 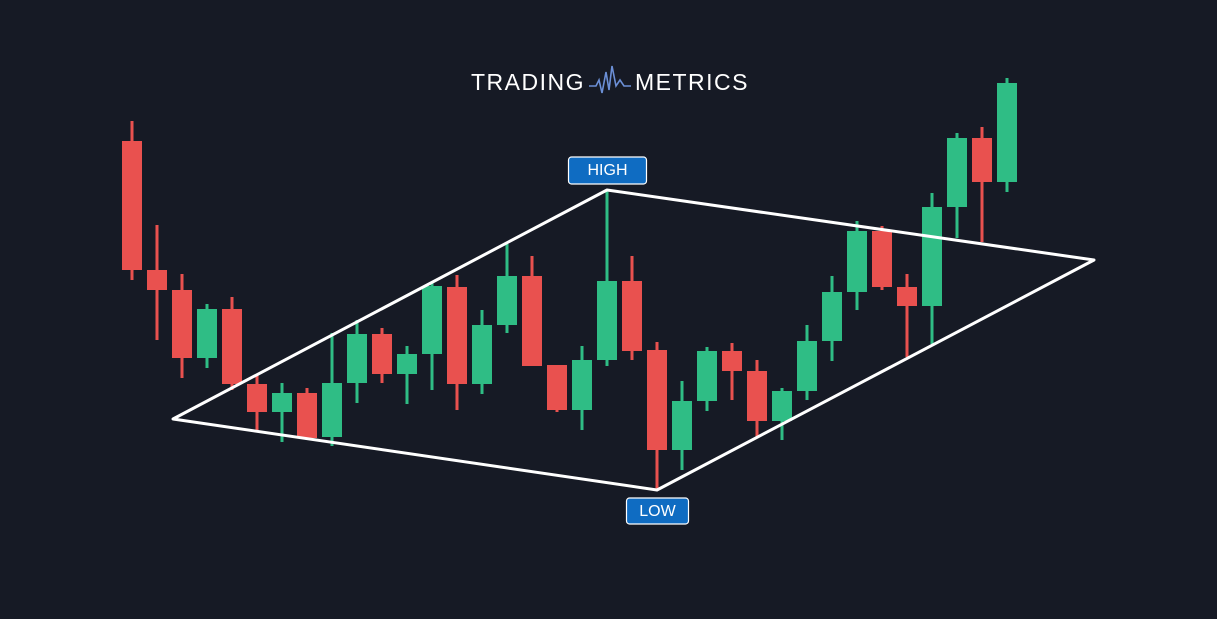 I want to click on brand-left: TRADING, so click(x=528, y=82).